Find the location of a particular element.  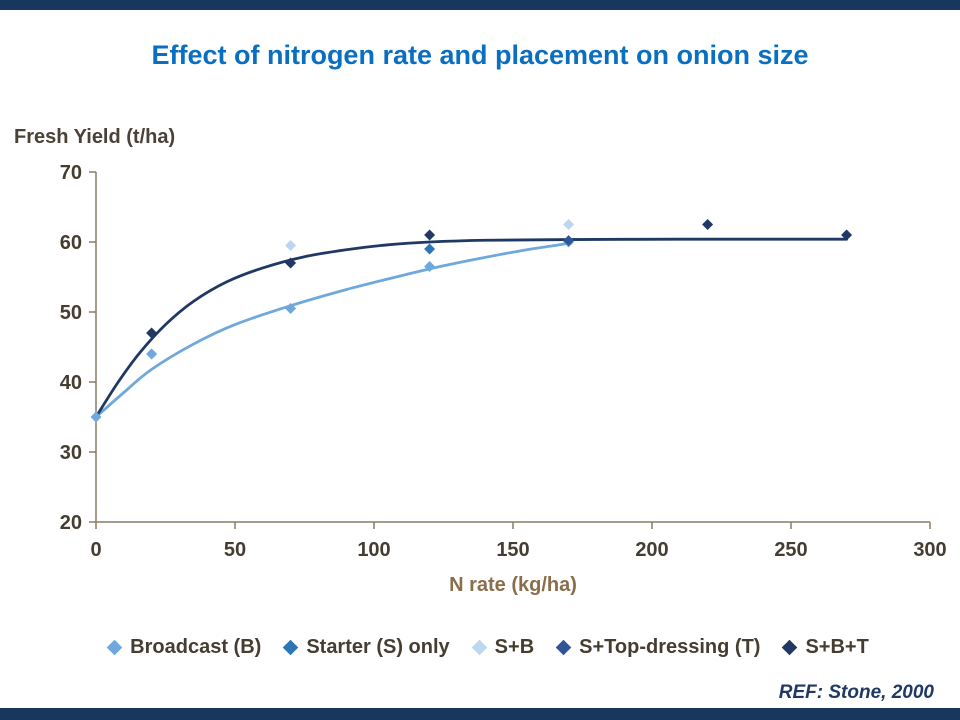

x-tick-label: 0 is located at coordinates (95, 550).